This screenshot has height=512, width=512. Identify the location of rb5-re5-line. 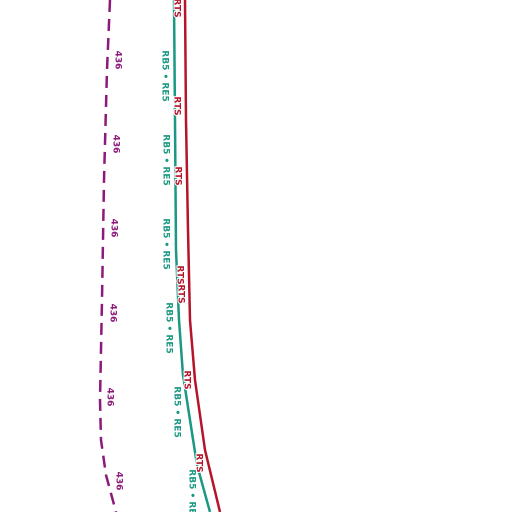
(192, 256).